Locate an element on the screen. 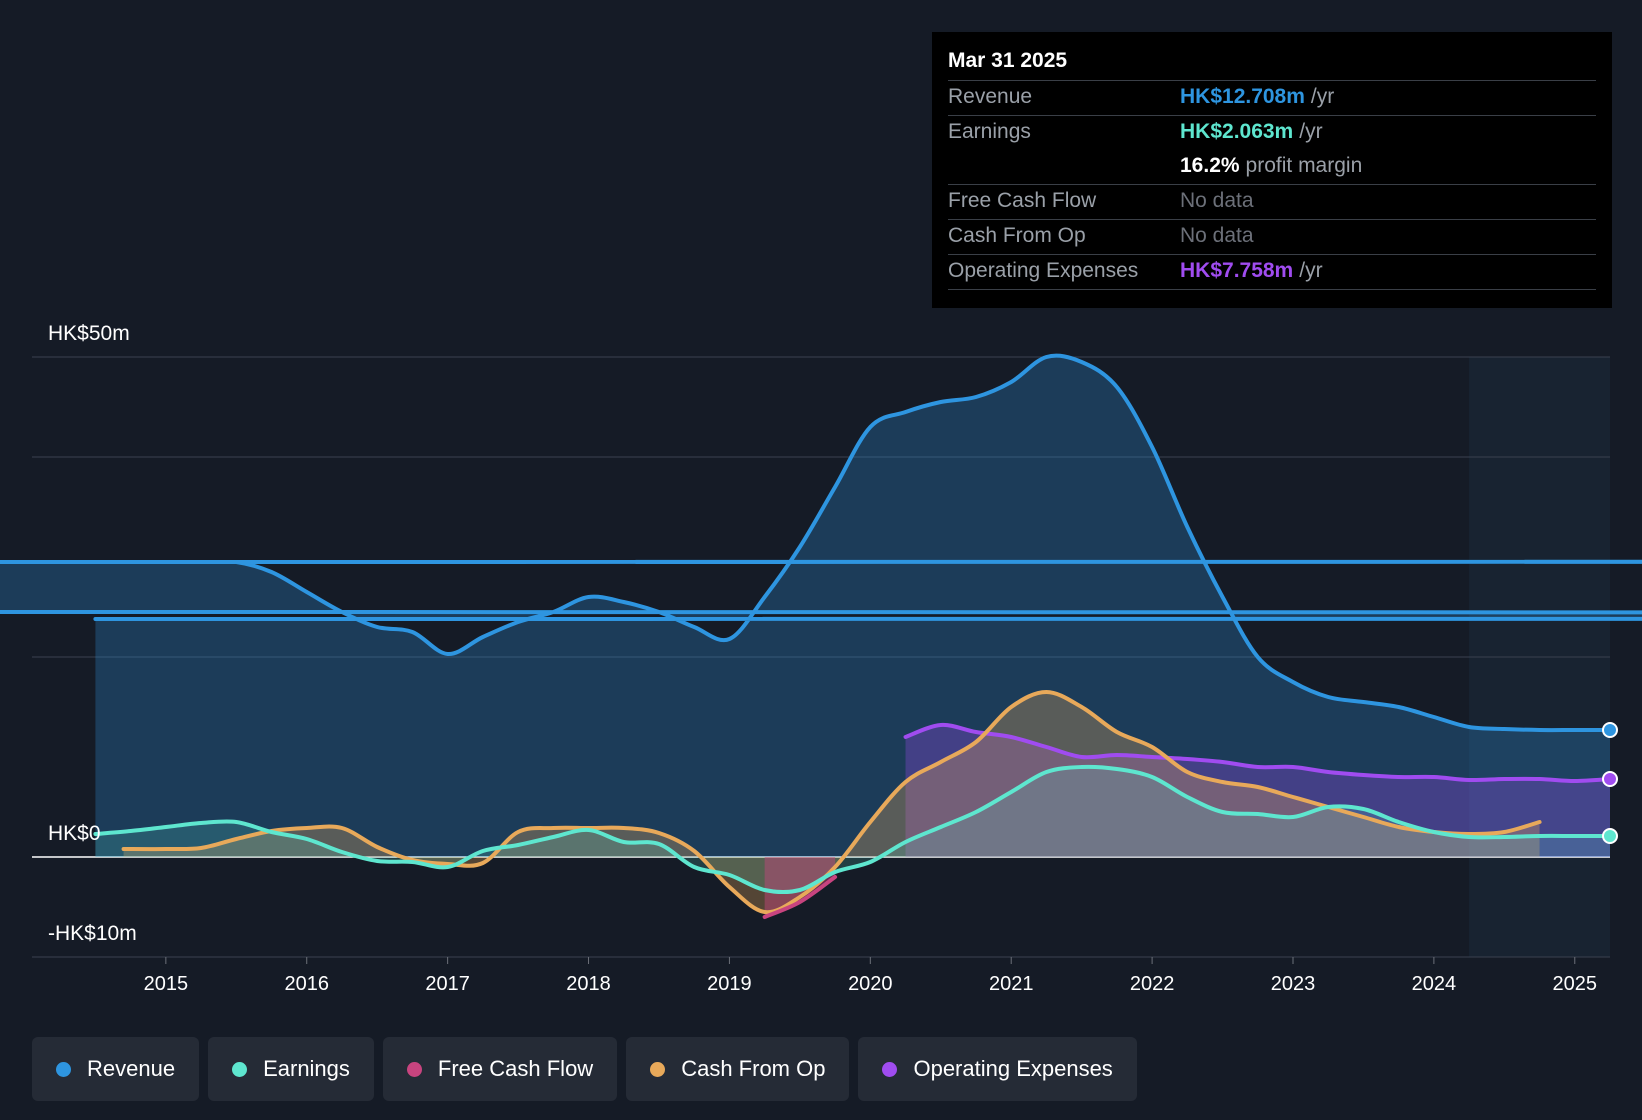 The width and height of the screenshot is (1642, 1120). tooltip-value: HK$2.063m is located at coordinates (1237, 131).